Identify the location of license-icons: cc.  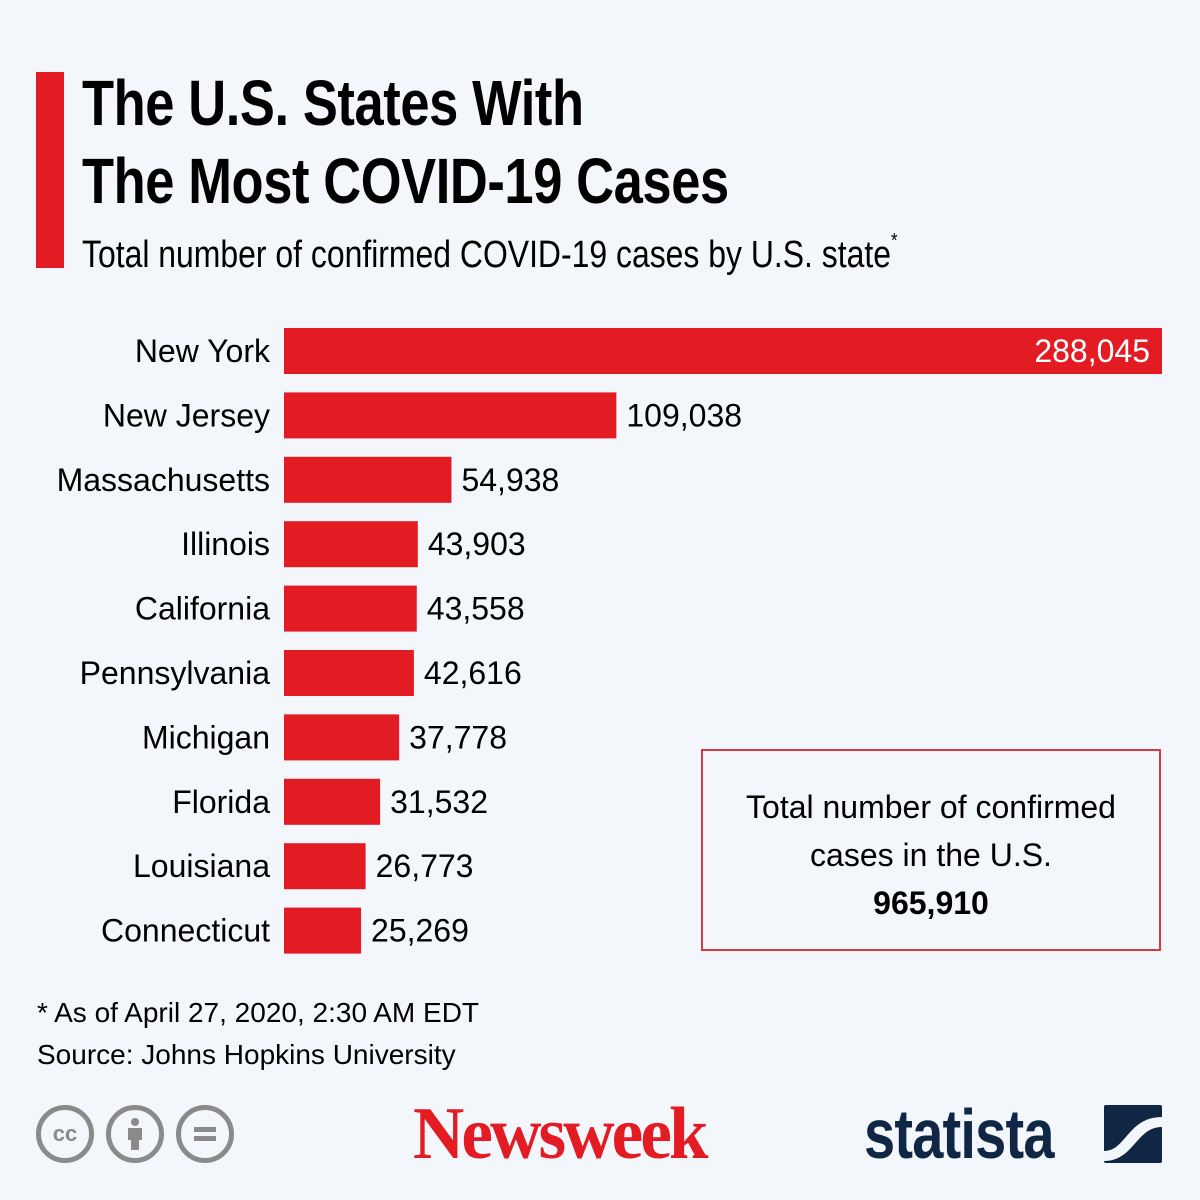
(135, 1134).